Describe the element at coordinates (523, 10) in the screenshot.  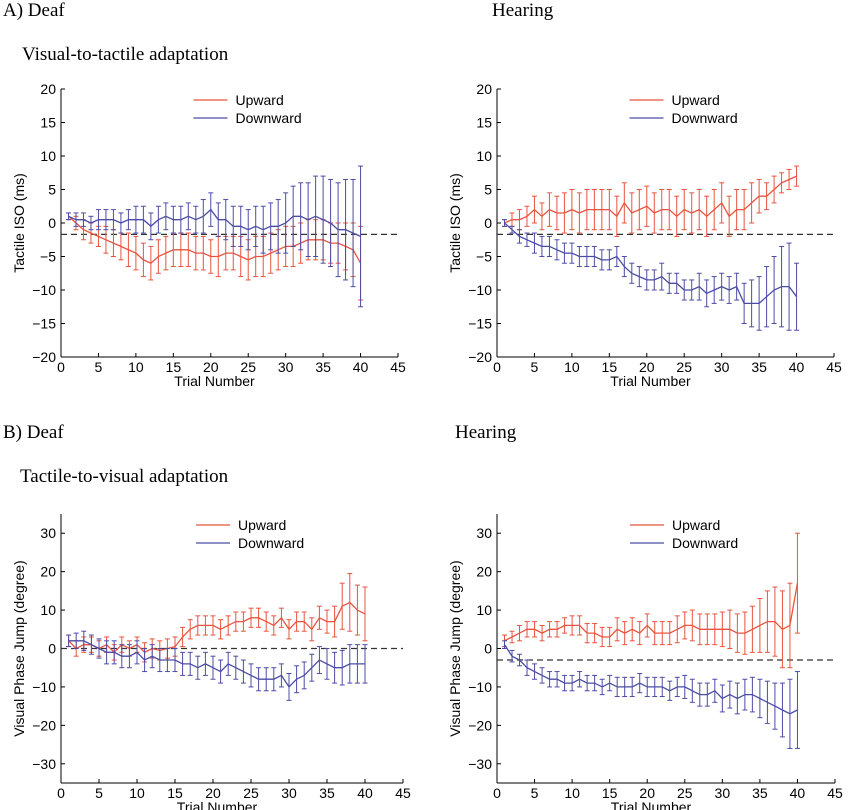
I see `row-a-right-label: Hearing` at that location.